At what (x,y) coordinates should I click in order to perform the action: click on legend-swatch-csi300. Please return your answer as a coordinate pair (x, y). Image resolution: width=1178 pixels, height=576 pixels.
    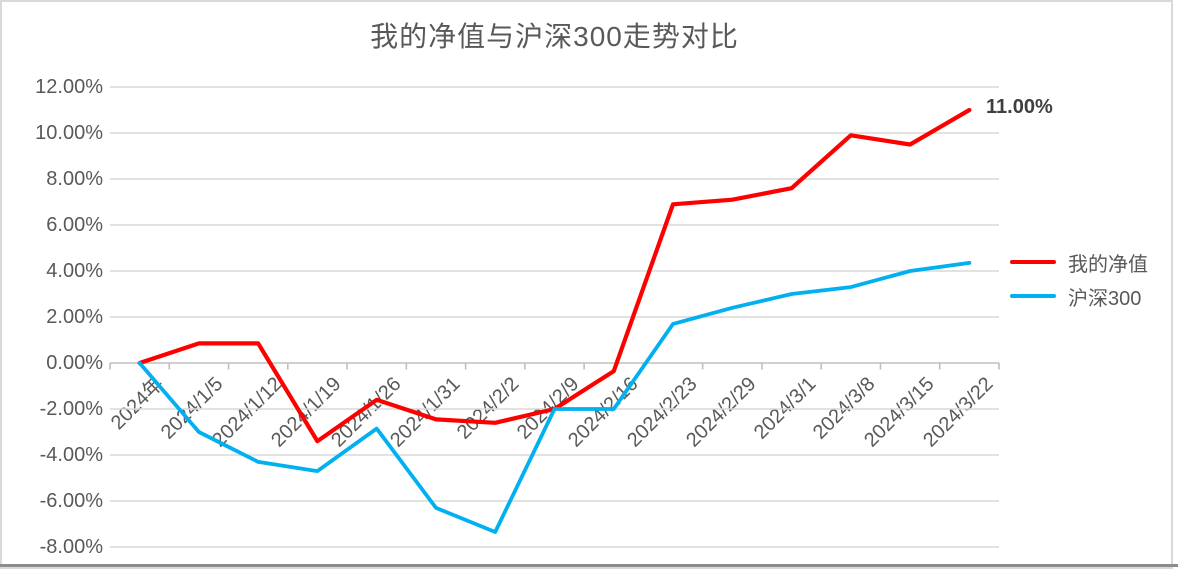
    Looking at the image, I should click on (1033, 296).